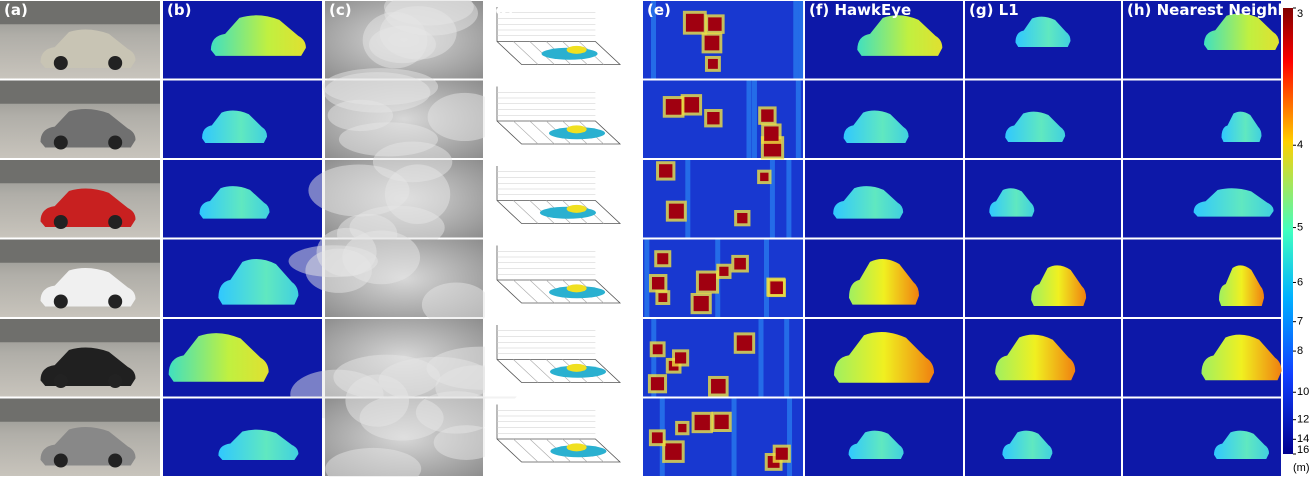 Image resolution: width=1315 pixels, height=477 pixels. What do you see at coordinates (1300, 351) in the screenshot?
I see `colorbar-tick-label: 8` at bounding box center [1300, 351].